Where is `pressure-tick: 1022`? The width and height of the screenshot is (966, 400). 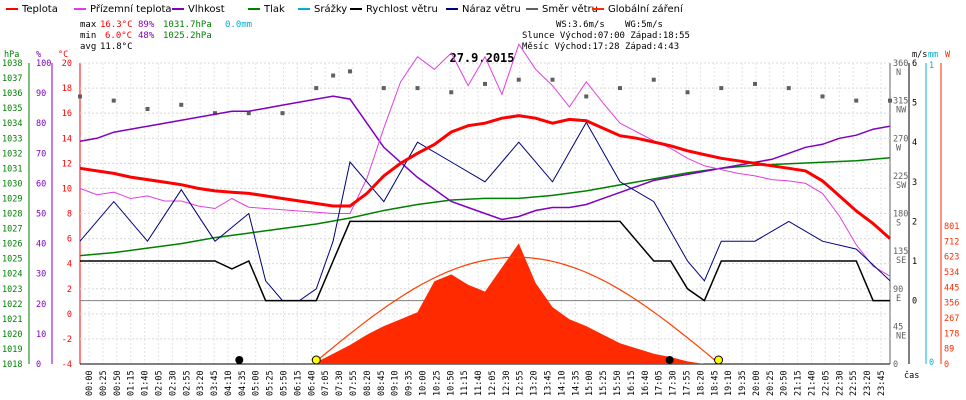 pressure-tick: 1022 is located at coordinates (12, 305).